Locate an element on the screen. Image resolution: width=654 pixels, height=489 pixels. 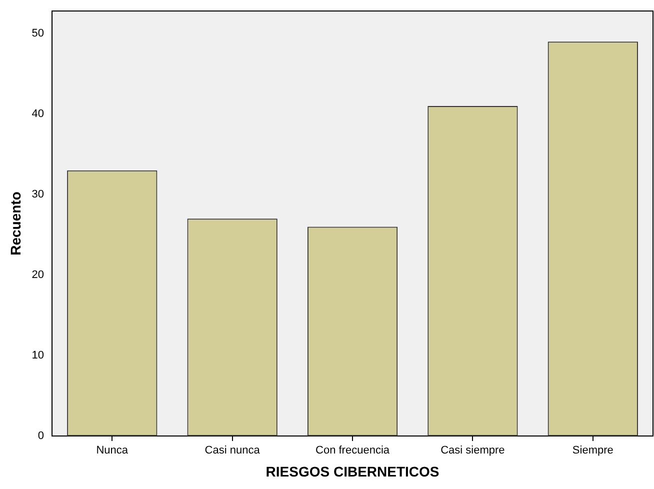
y-tick-label: 30 is located at coordinates (38, 194).